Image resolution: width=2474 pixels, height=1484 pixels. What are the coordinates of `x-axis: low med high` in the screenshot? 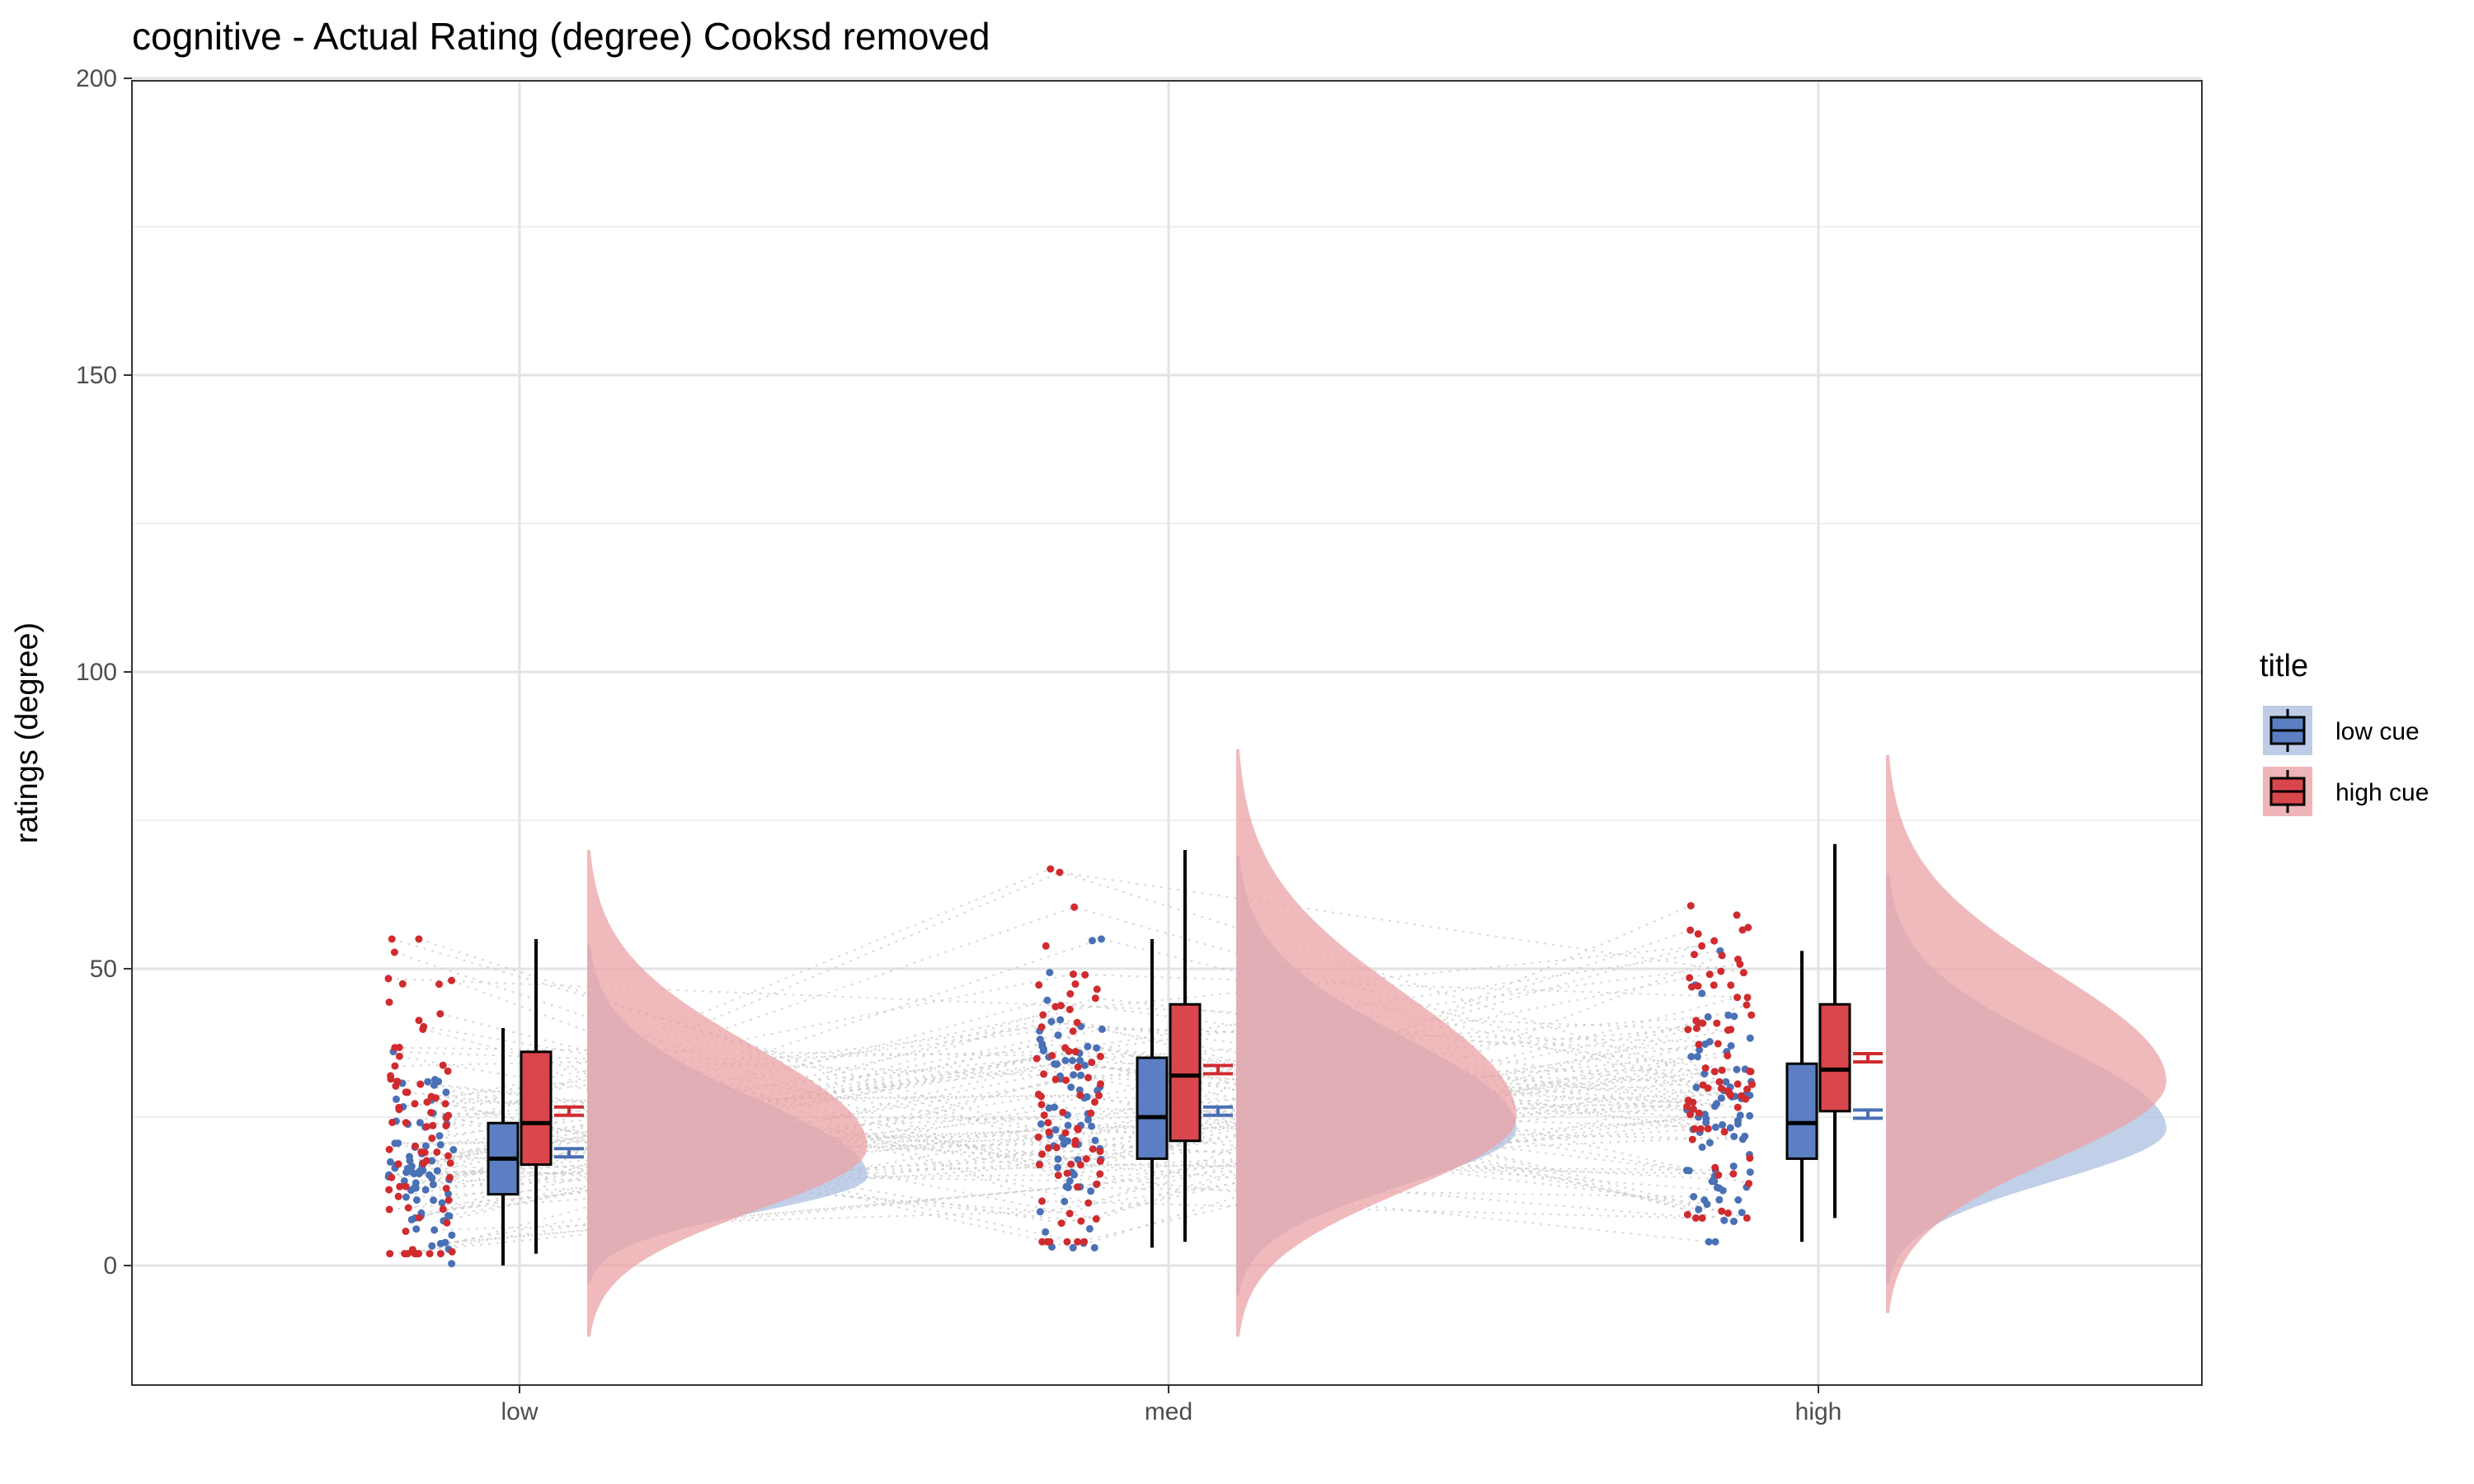 It's located at (1171, 1405).